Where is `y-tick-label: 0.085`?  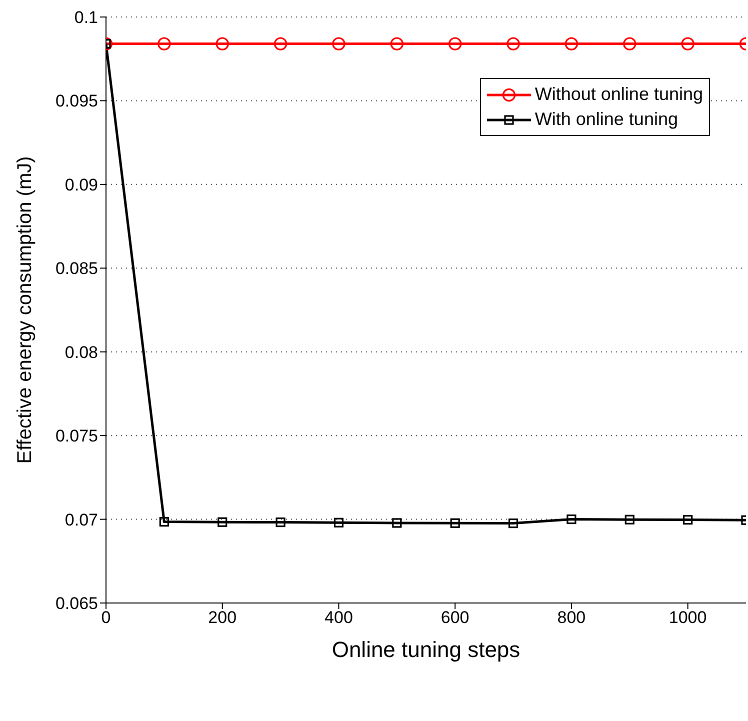 y-tick-label: 0.085 is located at coordinates (76, 268).